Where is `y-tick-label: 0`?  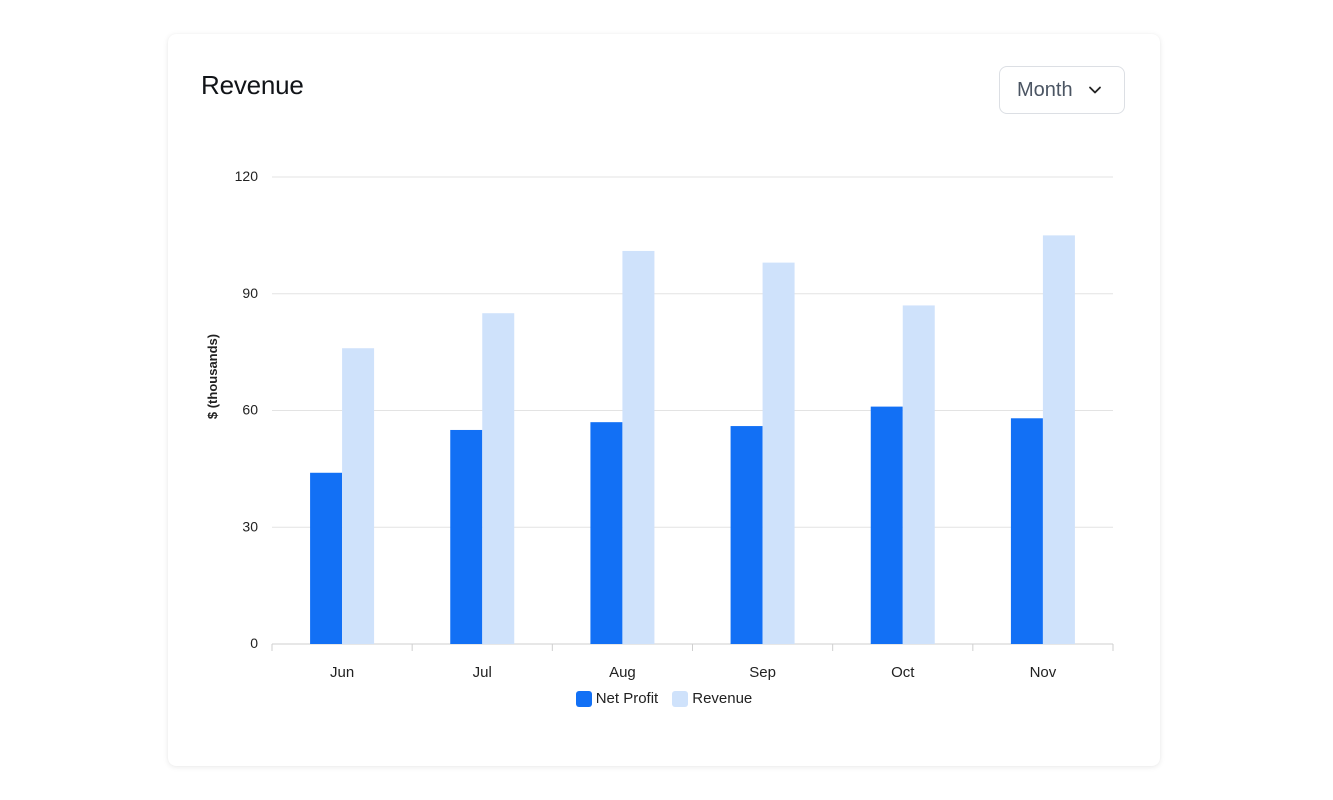 y-tick-label: 0 is located at coordinates (254, 643).